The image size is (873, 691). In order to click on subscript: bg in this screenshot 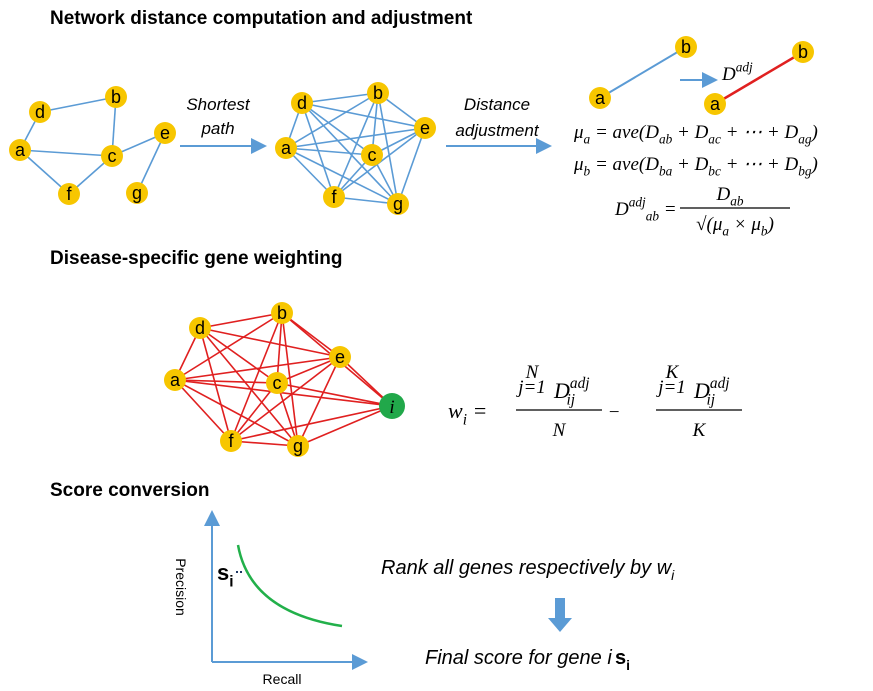, I will do `click(805, 171)`.